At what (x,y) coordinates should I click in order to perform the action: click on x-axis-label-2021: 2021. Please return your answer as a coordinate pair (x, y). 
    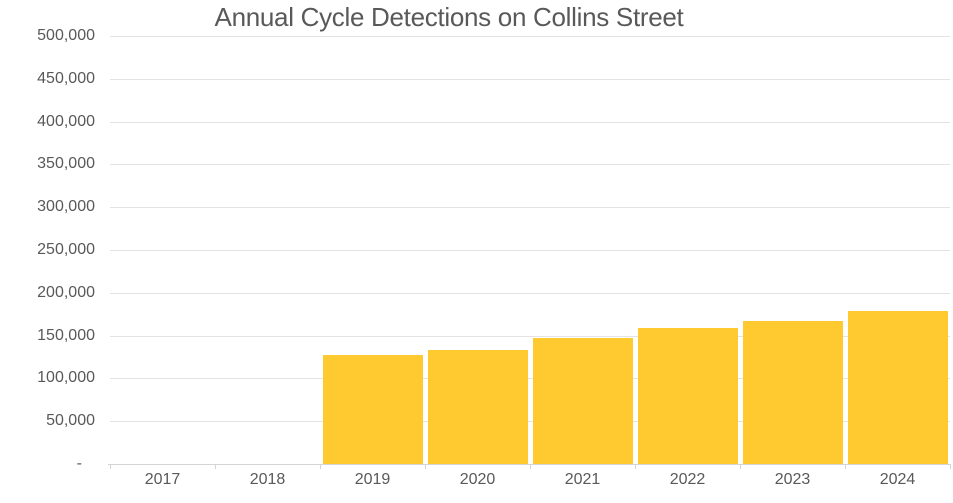
    Looking at the image, I should click on (582, 479).